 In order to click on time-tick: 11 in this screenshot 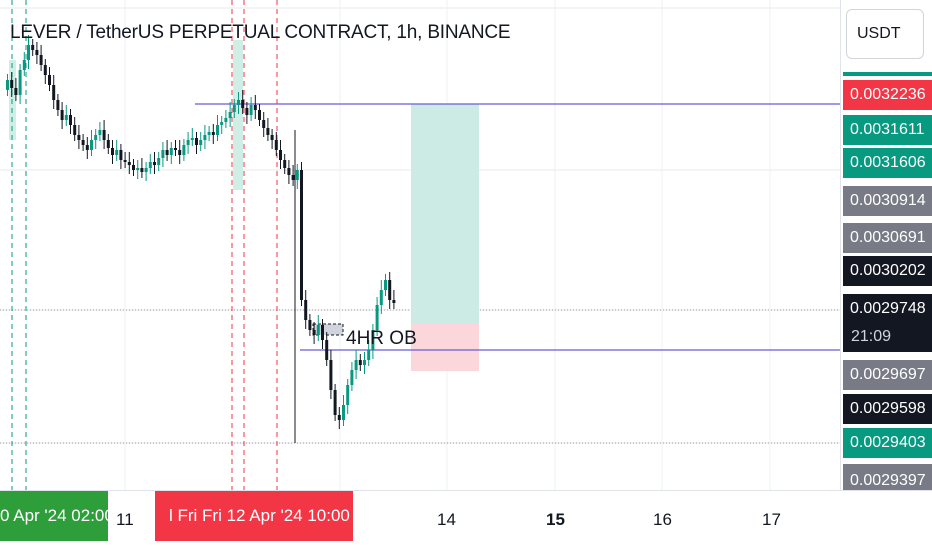, I will do `click(125, 519)`.